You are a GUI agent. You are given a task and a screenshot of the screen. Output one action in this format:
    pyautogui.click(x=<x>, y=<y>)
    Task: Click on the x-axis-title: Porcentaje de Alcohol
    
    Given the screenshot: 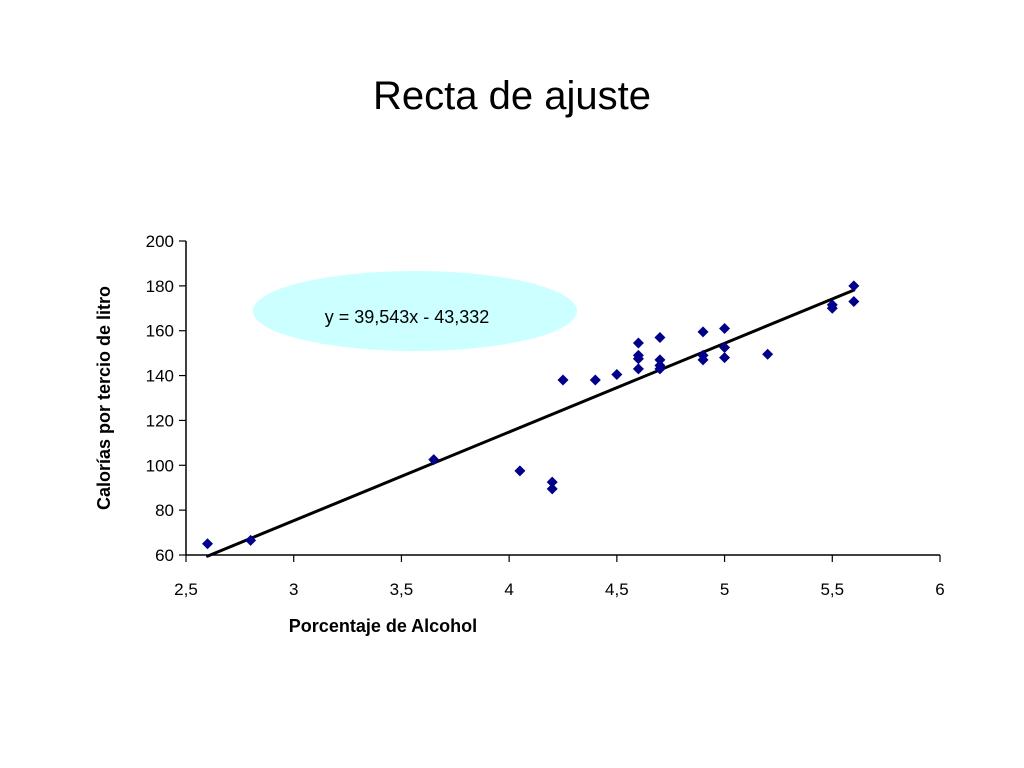 What is the action you would take?
    pyautogui.click(x=383, y=626)
    